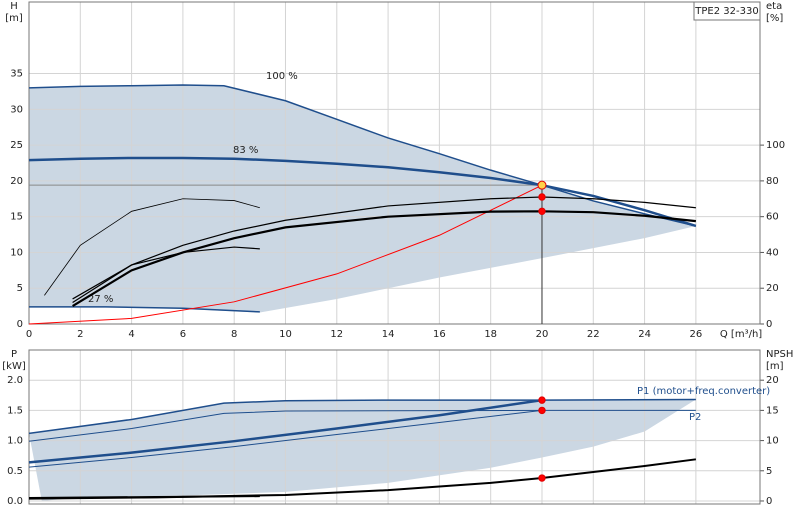 This screenshot has width=800, height=520. What do you see at coordinates (285, 334) in the screenshot?
I see `x-tick-label: 10` at bounding box center [285, 334].